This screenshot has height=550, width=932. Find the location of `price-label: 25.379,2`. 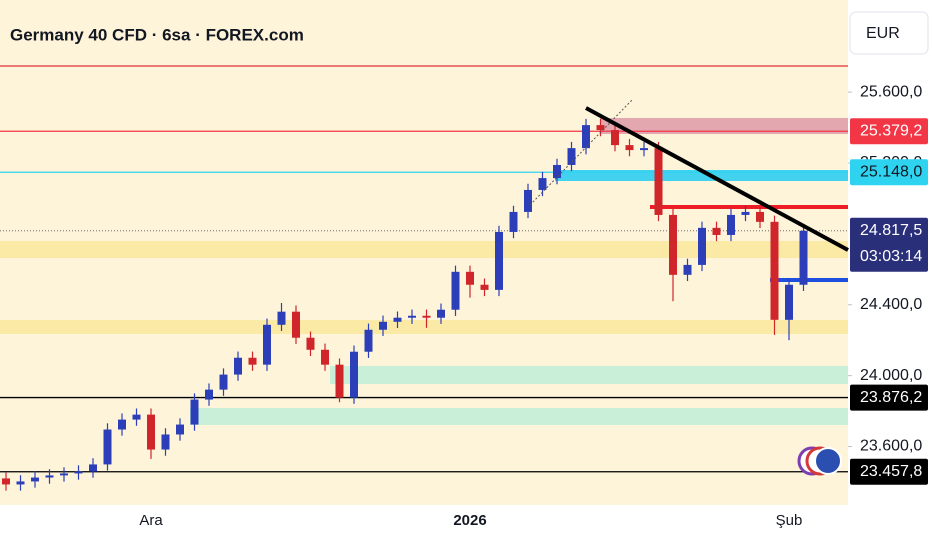

price-label: 25.379,2 is located at coordinates (891, 130).